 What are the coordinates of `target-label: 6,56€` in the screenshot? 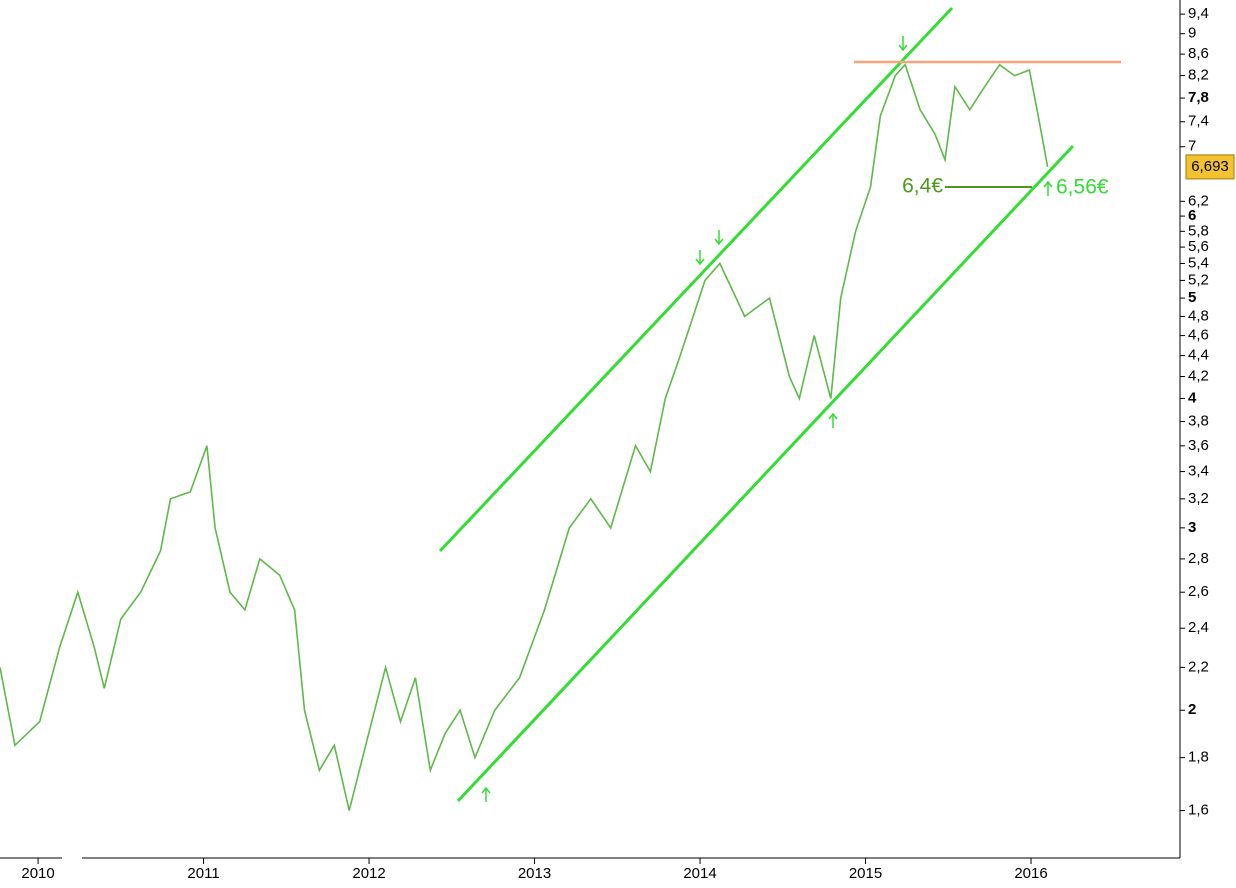 It's located at (1082, 186).